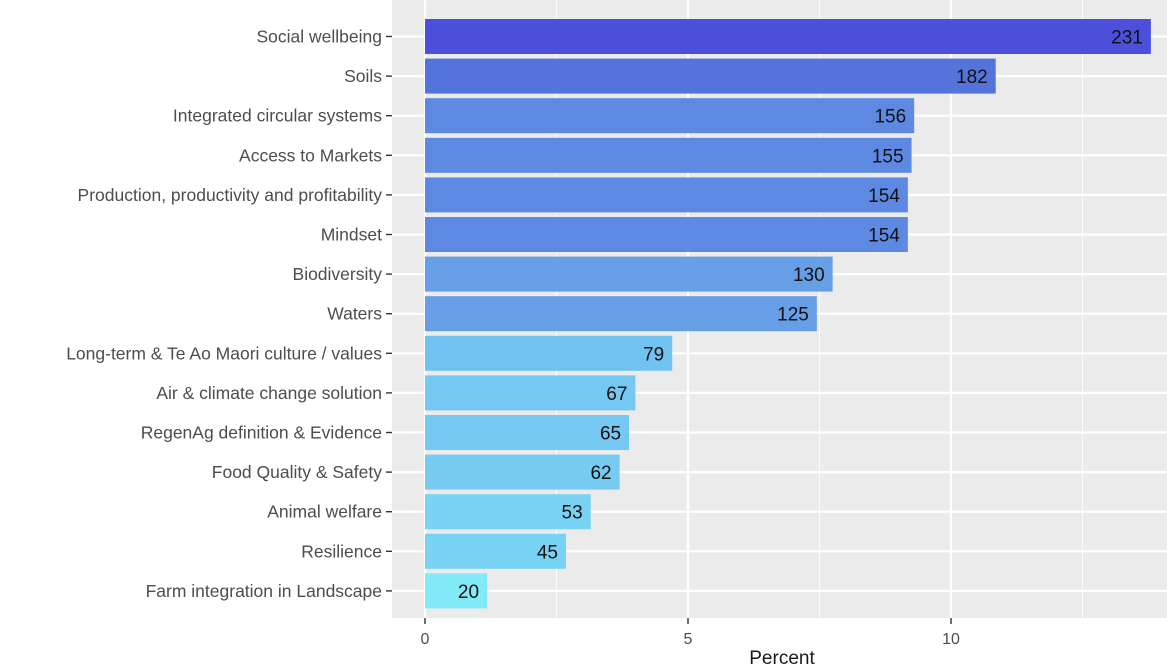 Image resolution: width=1167 pixels, height=670 pixels. Describe the element at coordinates (269, 393) in the screenshot. I see `category-label: Air & climate change solution` at that location.